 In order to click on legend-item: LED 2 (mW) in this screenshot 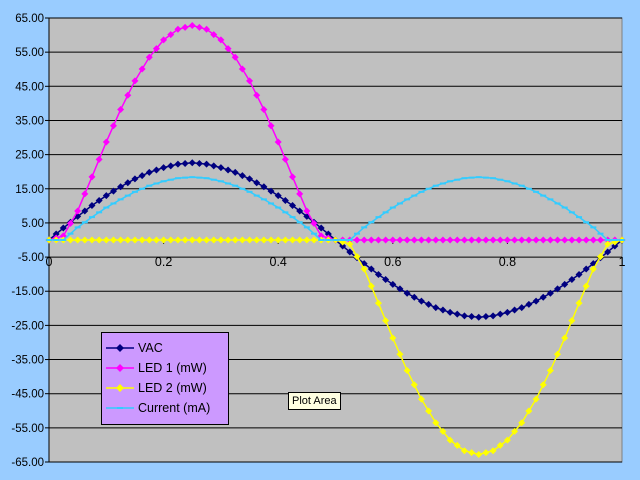, I will do `click(156, 388)`.